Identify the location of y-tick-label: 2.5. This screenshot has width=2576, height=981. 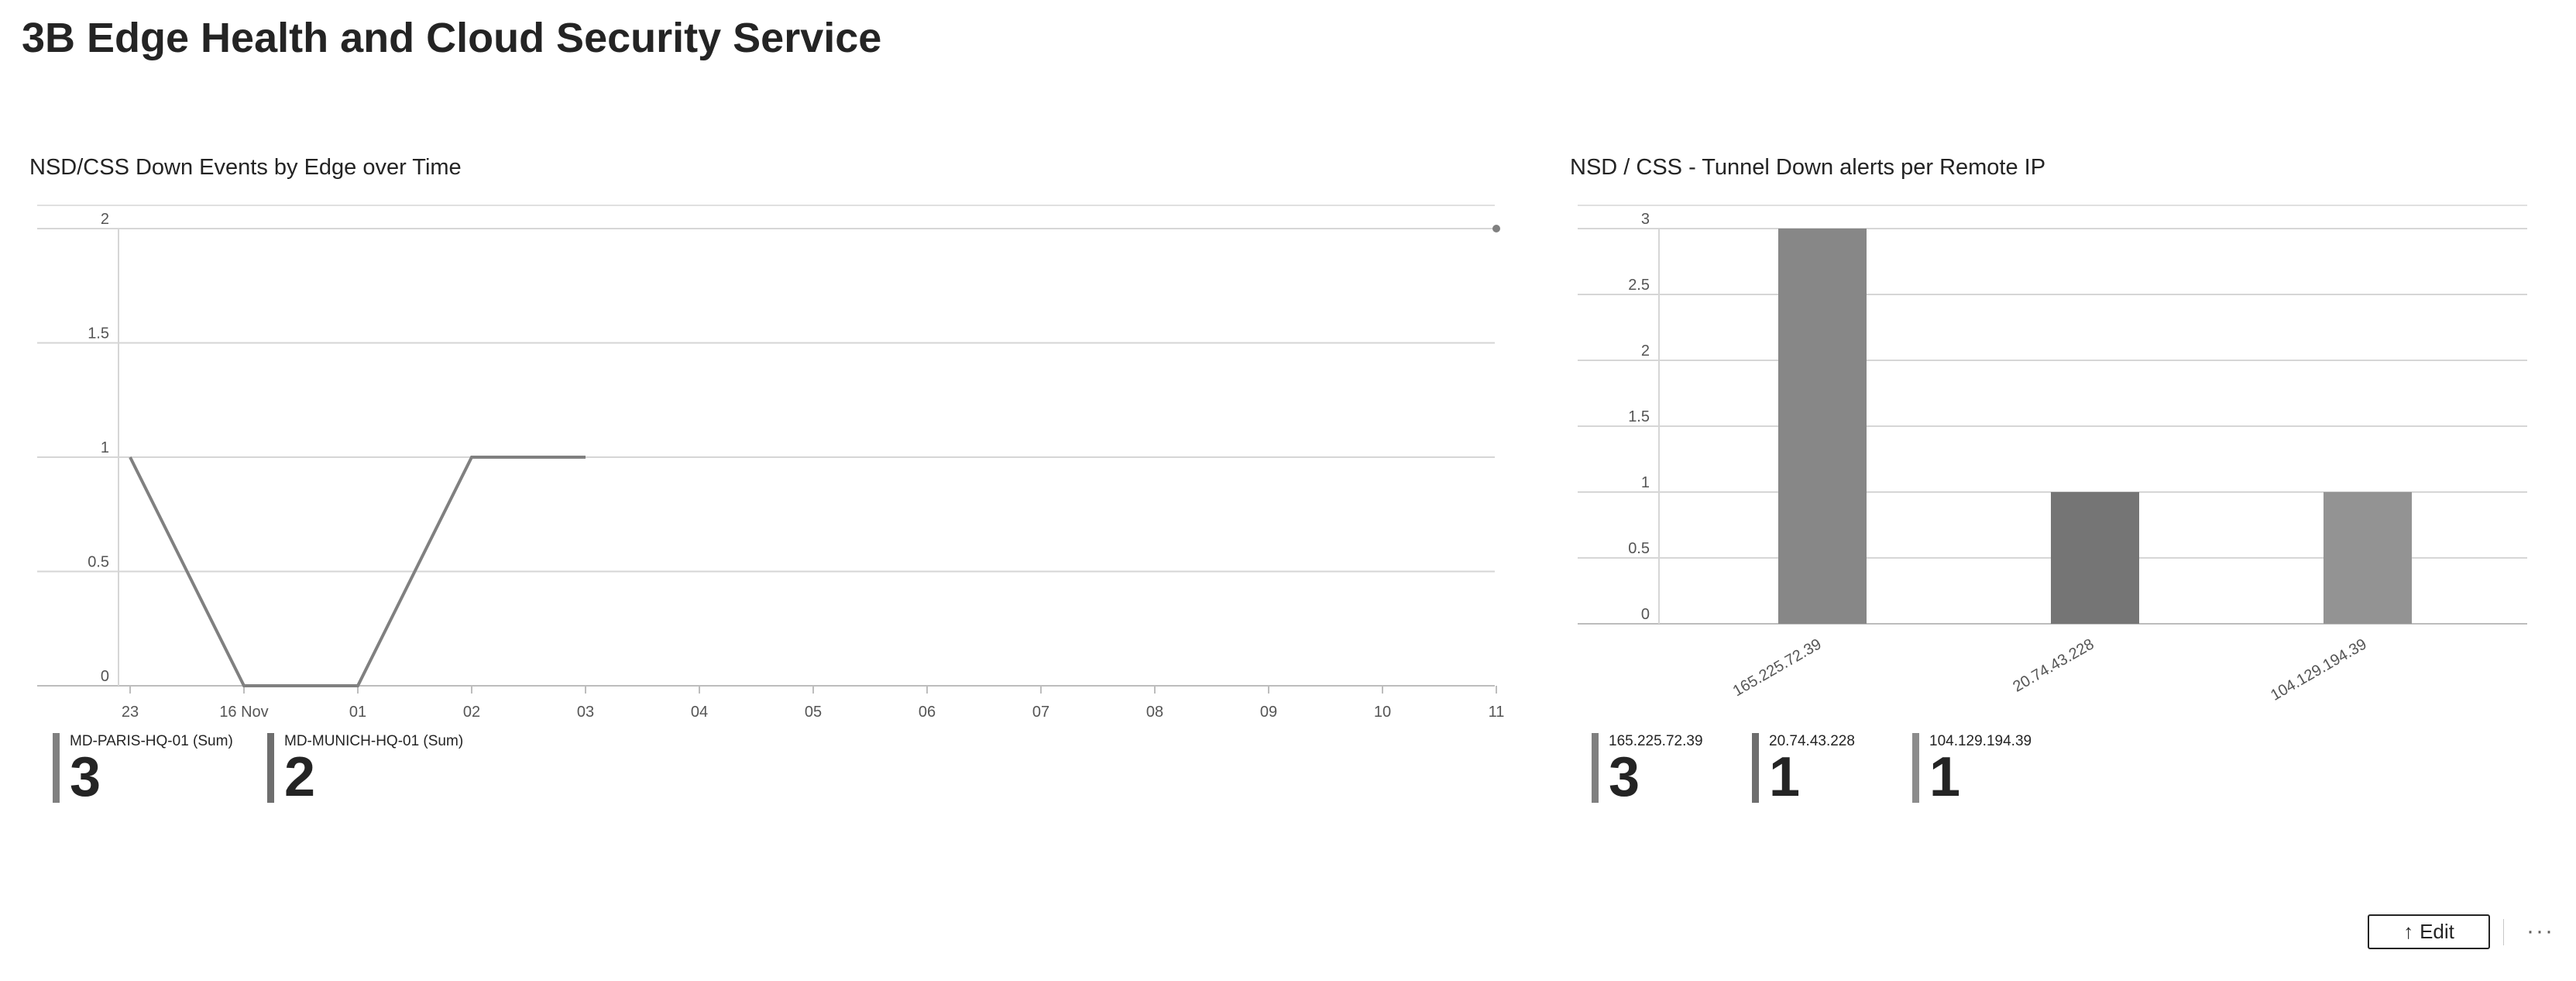
(1639, 285).